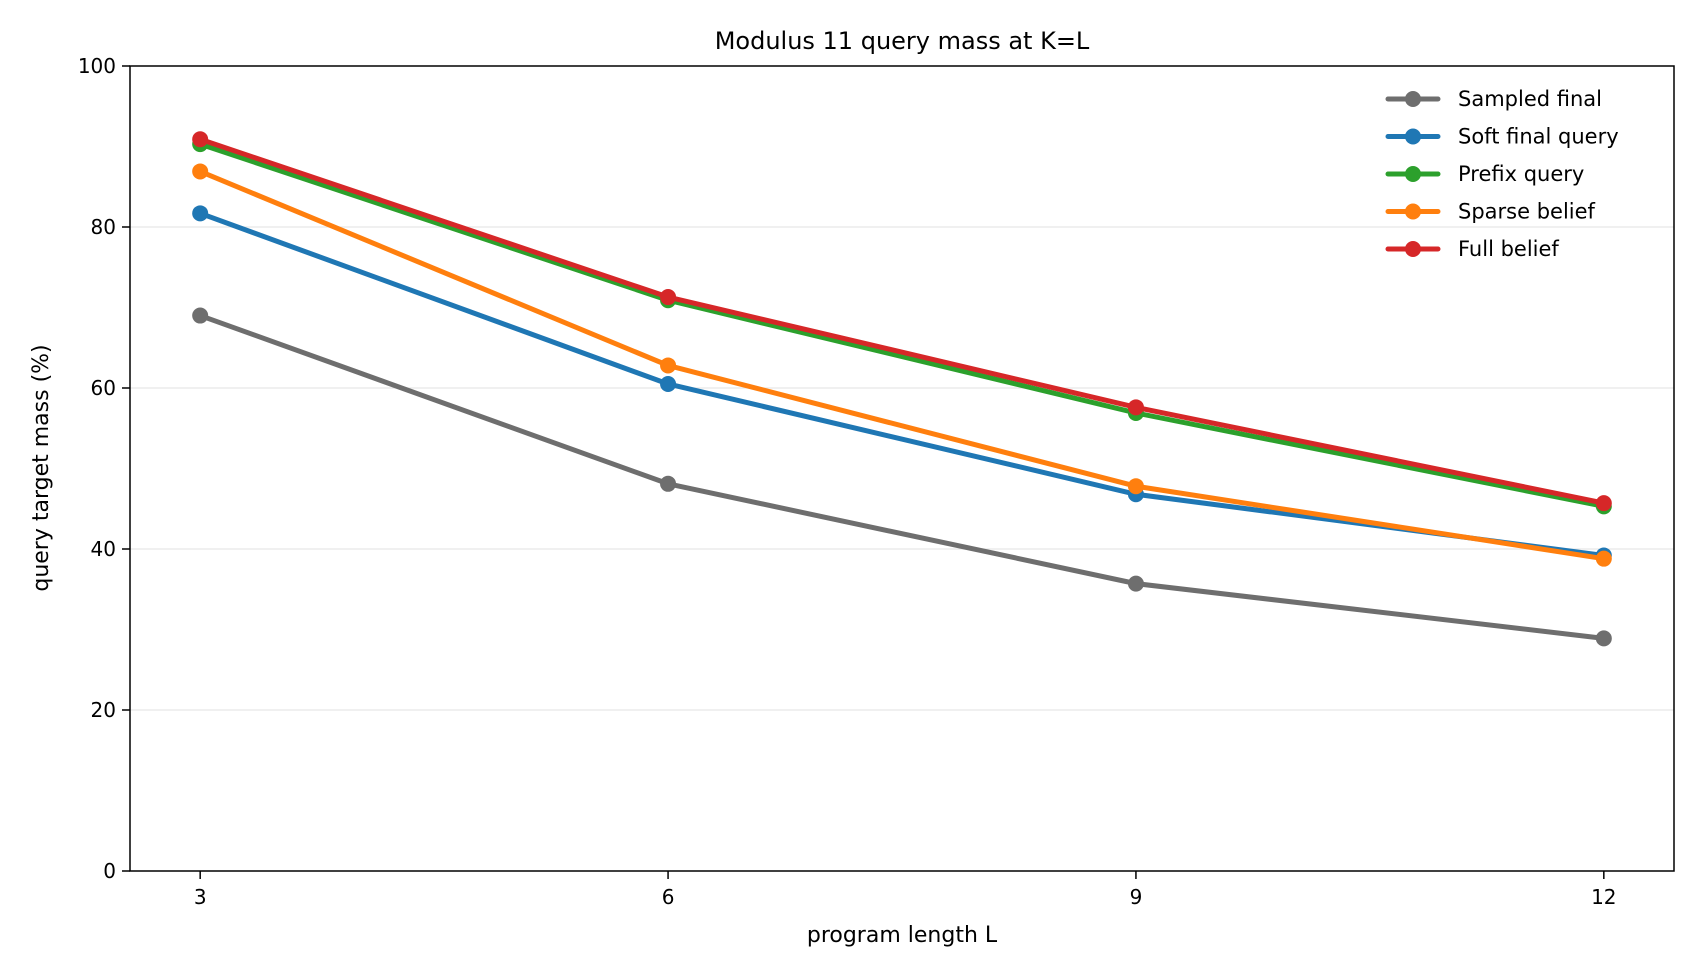 This screenshot has height=972, width=1692. I want to click on legend-item-full-belief: Full belief, so click(1472, 249).